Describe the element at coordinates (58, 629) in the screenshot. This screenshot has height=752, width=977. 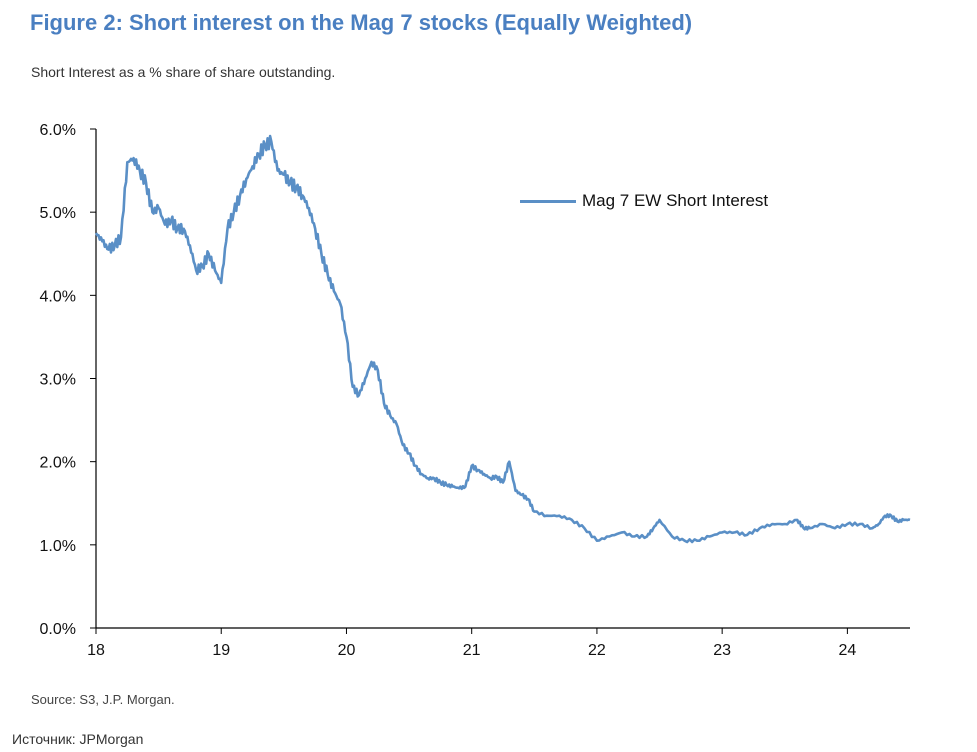
I see `y-tick-label: 0.0%` at that location.